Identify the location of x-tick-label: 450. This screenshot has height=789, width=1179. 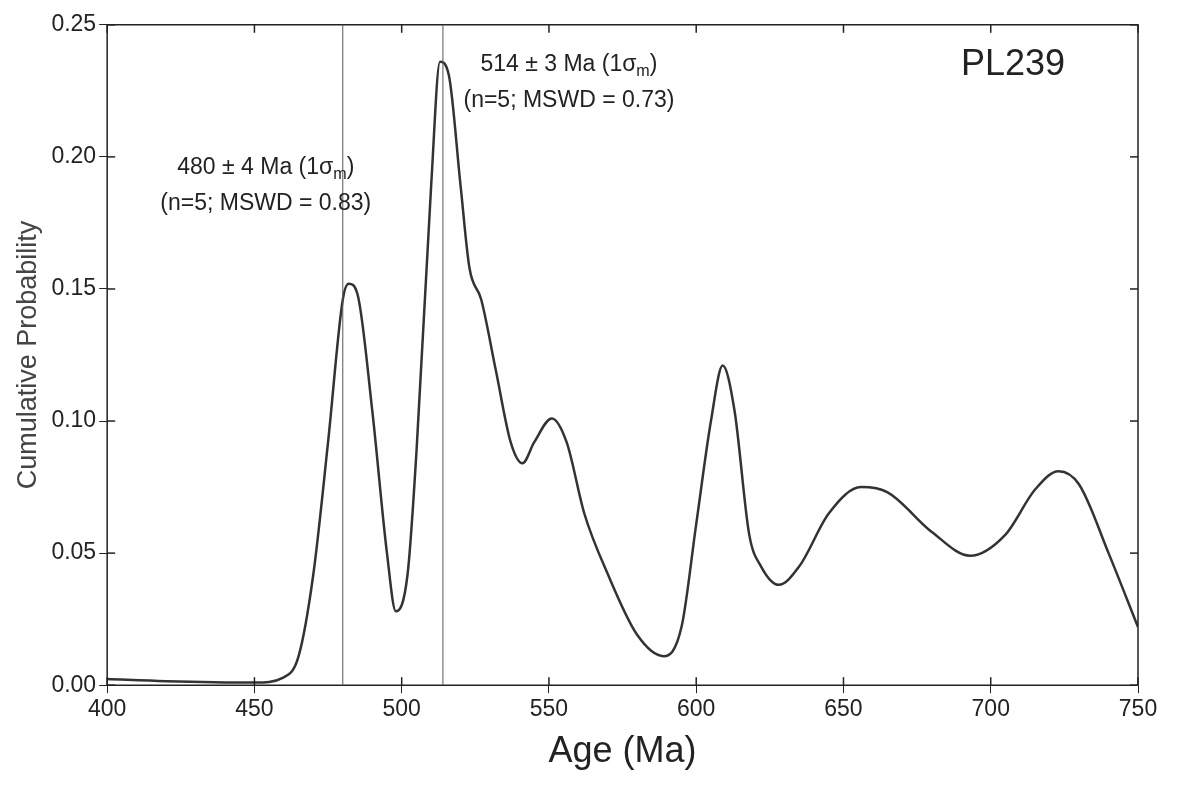
(254, 708).